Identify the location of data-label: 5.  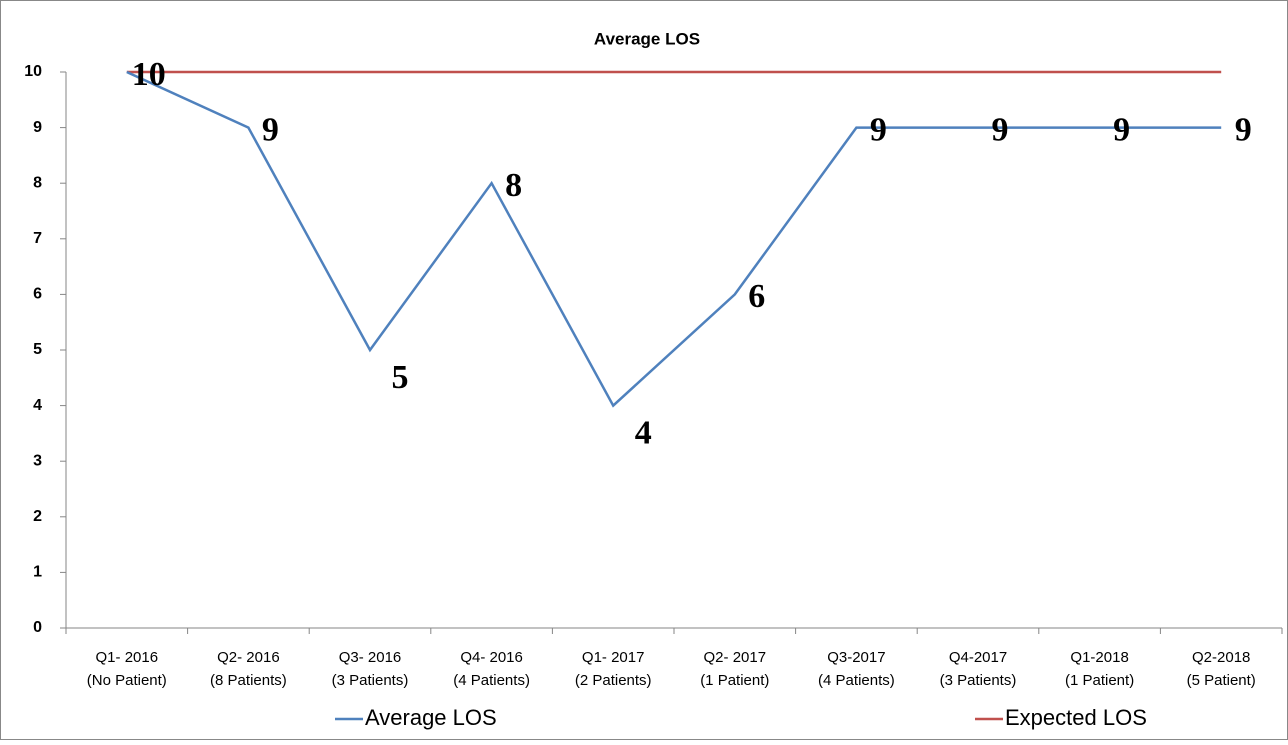
(400, 377).